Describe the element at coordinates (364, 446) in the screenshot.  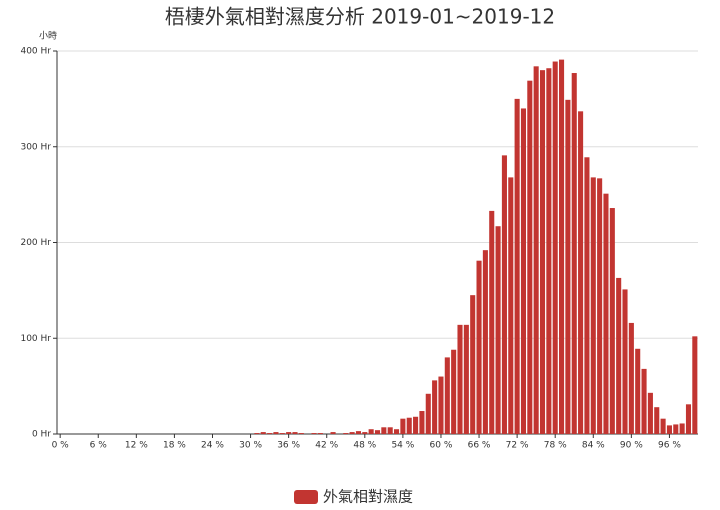
I see `x-tick-label: 48 %` at that location.